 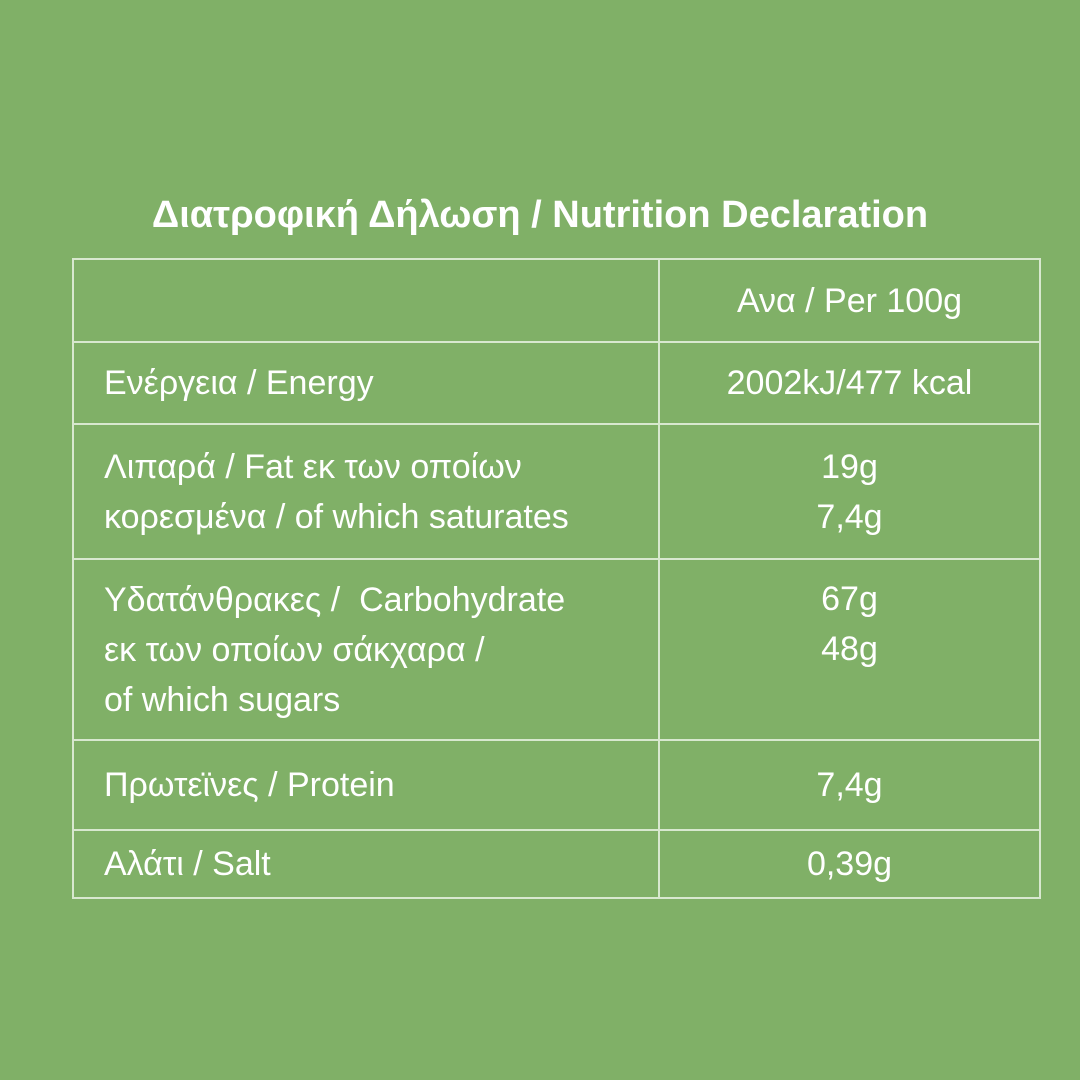 I want to click on row: Πρωτεϊνες / Protein 7,4g, so click(x=556, y=785).